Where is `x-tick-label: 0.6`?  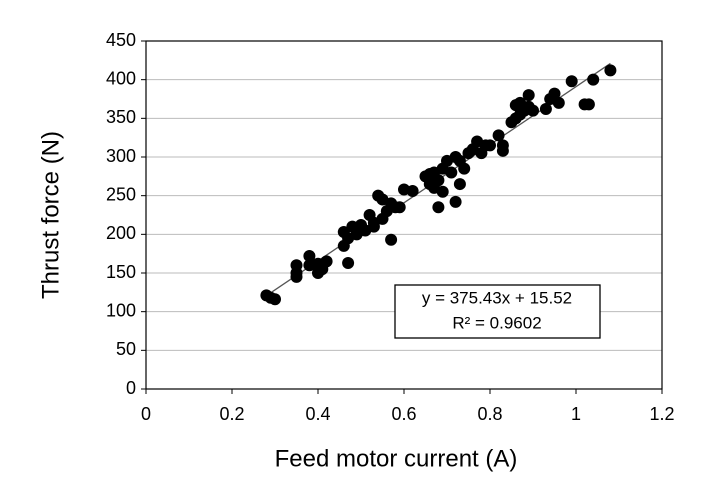 x-tick-label: 0.6 is located at coordinates (403, 414).